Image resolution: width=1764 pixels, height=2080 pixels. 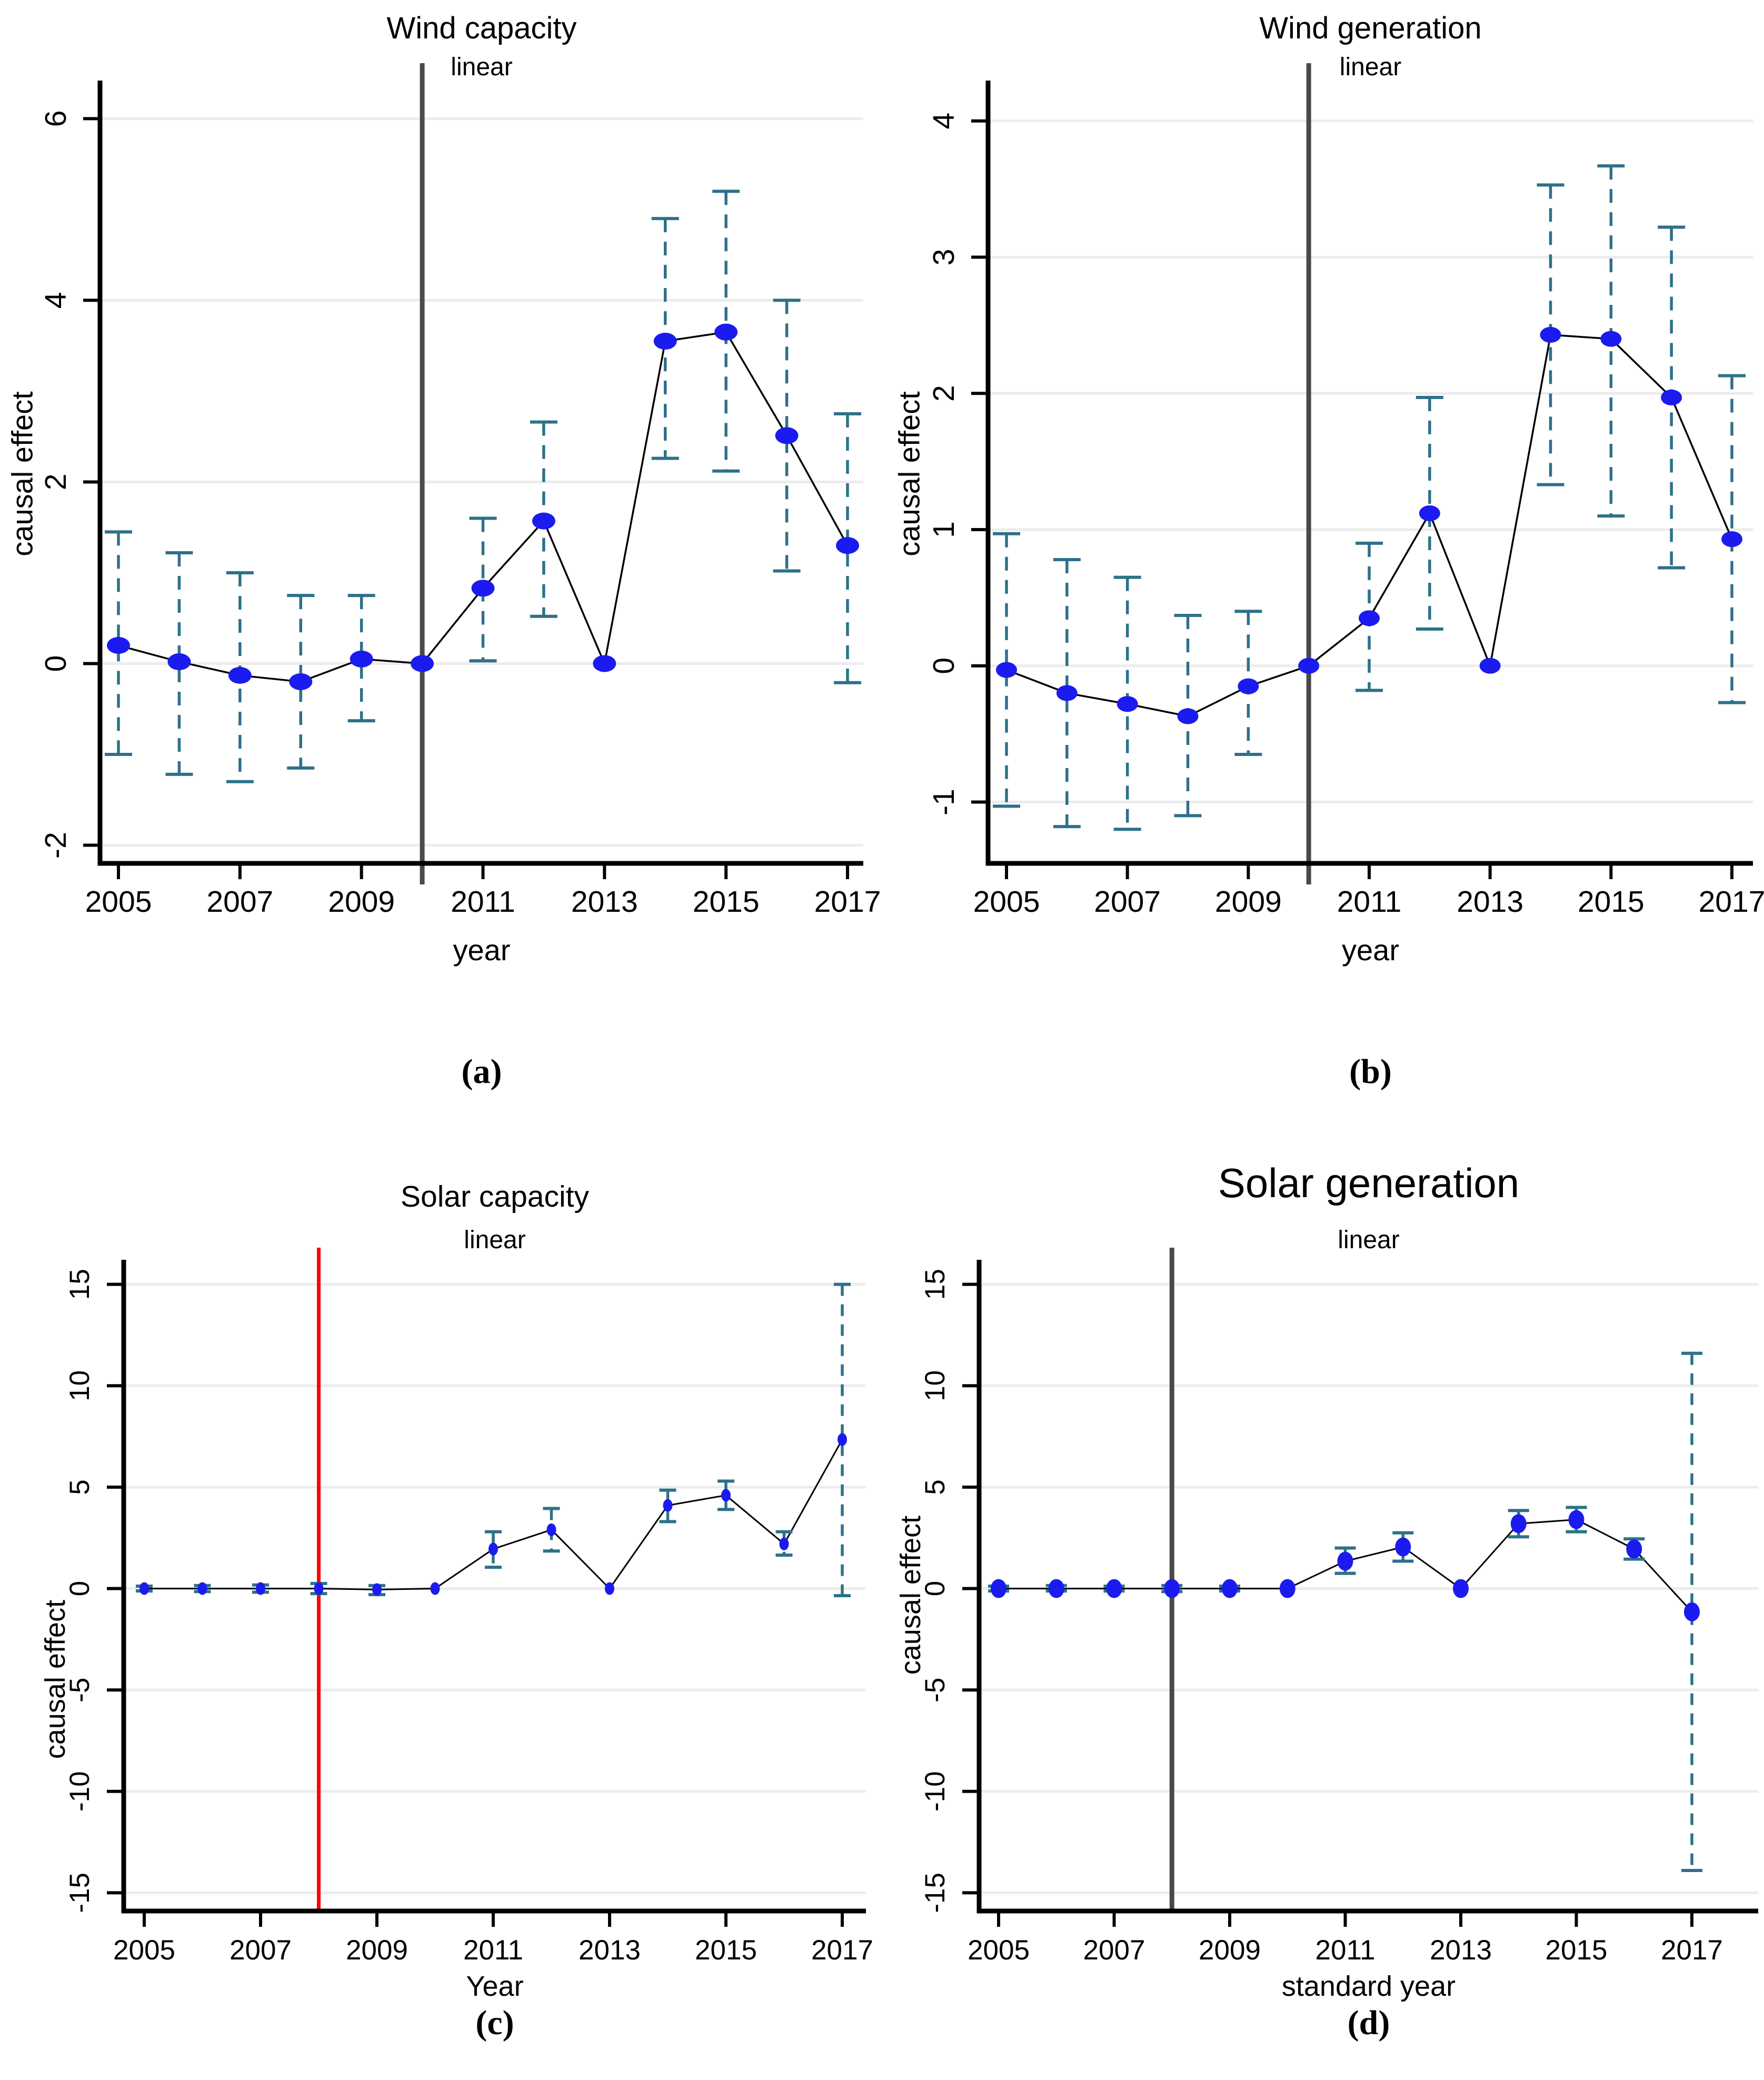 What do you see at coordinates (1369, 2023) in the screenshot?
I see `panel-tag: (d)` at bounding box center [1369, 2023].